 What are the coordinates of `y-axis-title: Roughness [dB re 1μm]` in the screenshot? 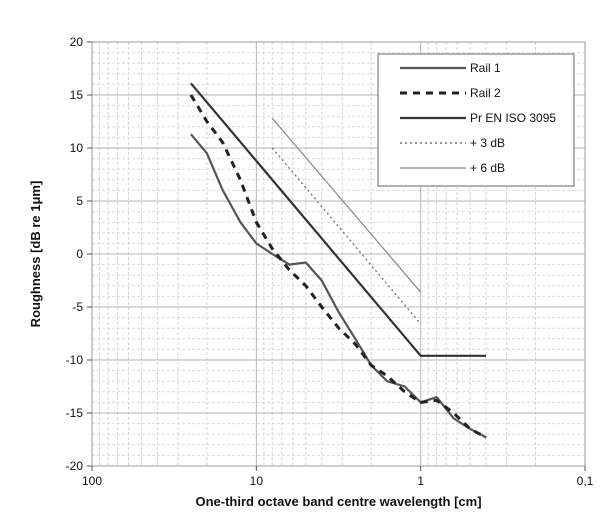 It's located at (35, 254).